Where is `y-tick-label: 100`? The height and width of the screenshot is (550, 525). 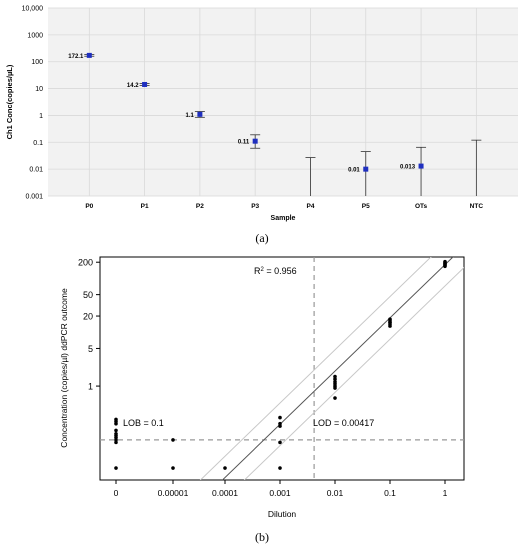 y-tick-label: 100 is located at coordinates (37, 62).